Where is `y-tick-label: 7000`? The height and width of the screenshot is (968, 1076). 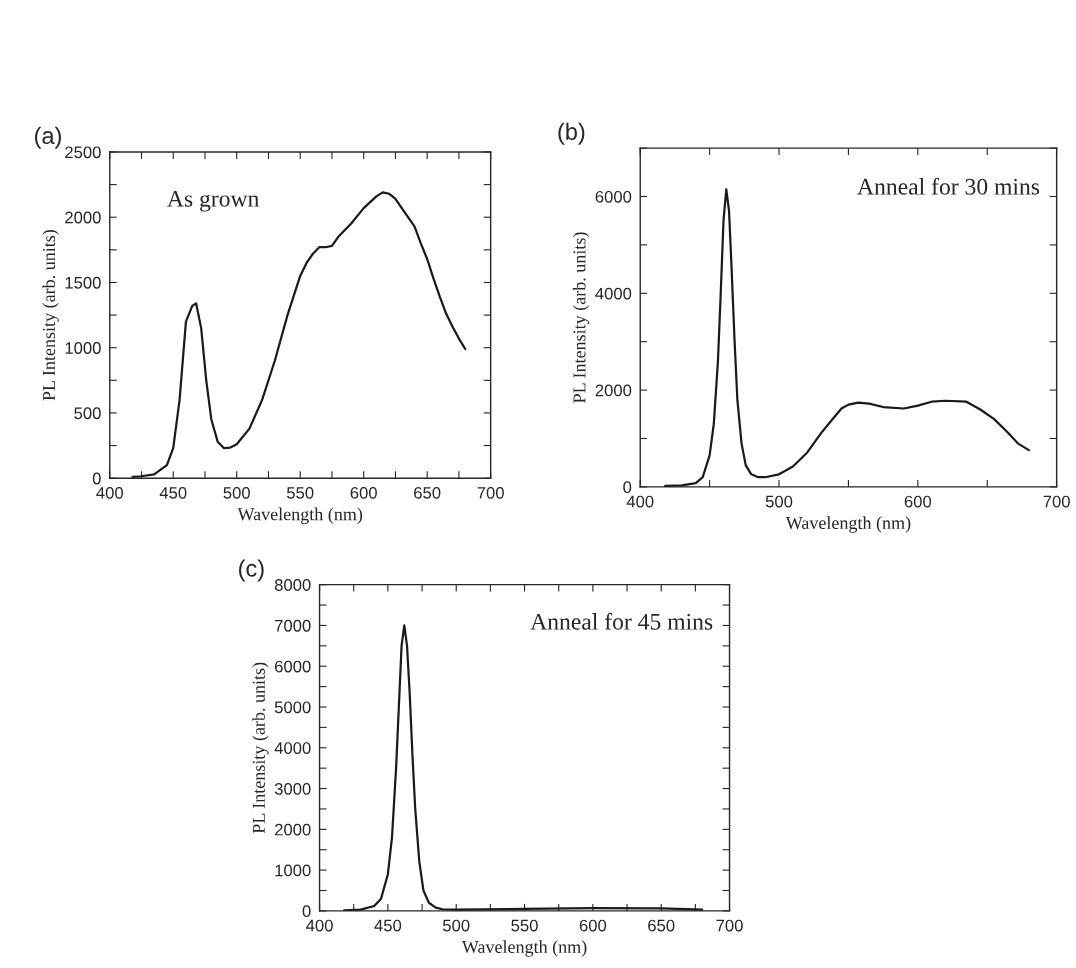
y-tick-label: 7000 is located at coordinates (293, 625).